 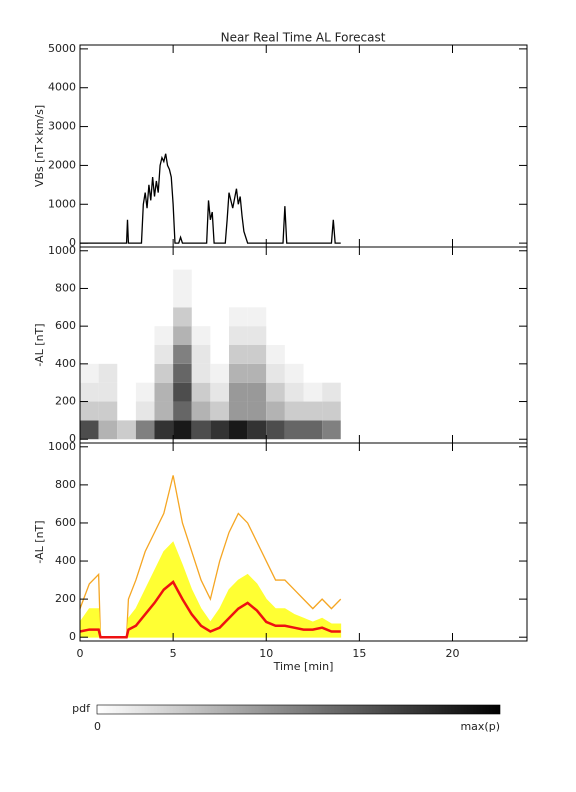 I want to click on y-tick-label: 4000, so click(x=62, y=87).